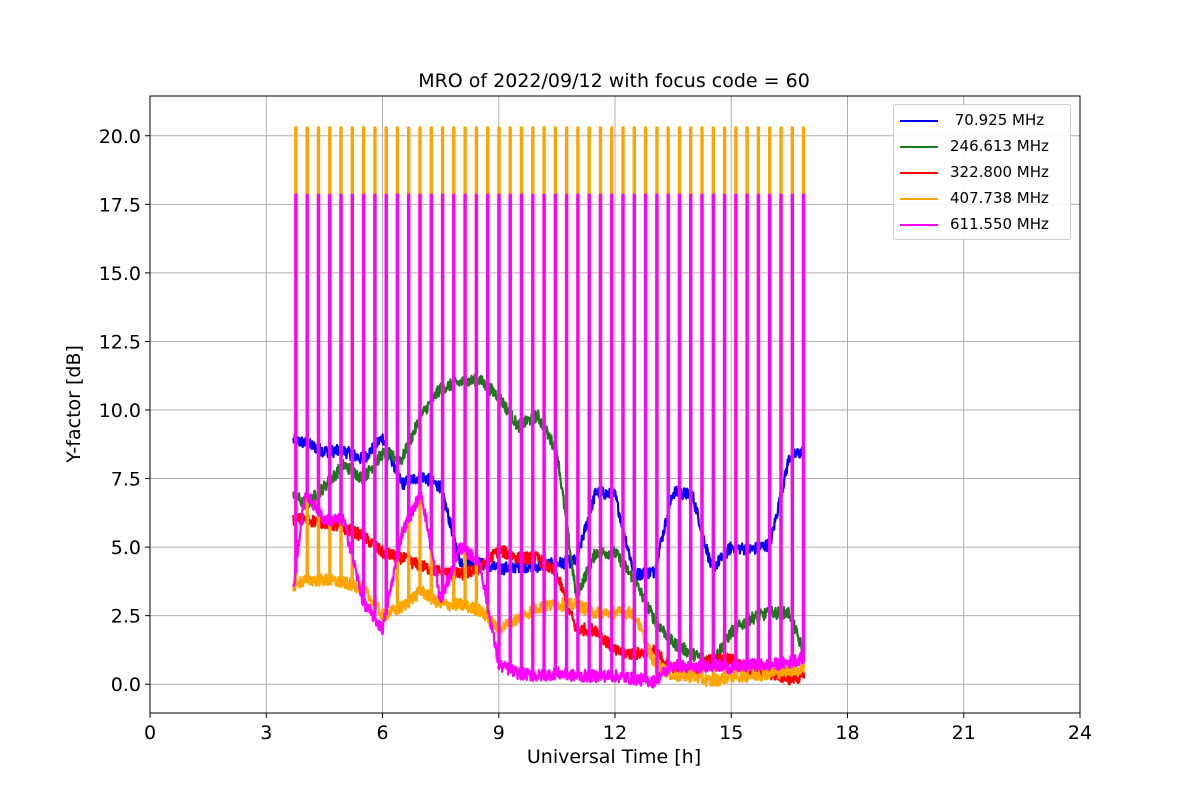  What do you see at coordinates (126, 548) in the screenshot?
I see `y-tick-label: 5.0` at bounding box center [126, 548].